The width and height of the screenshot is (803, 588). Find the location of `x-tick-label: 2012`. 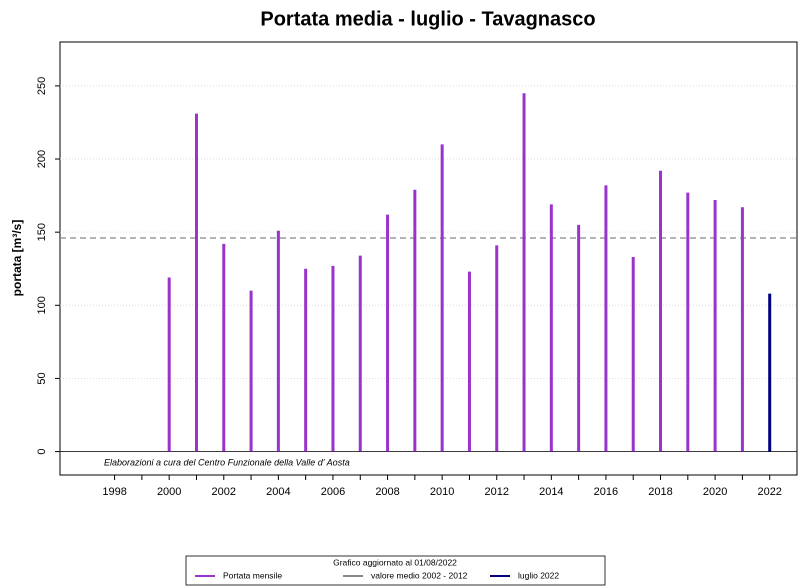

x-tick-label: 2012 is located at coordinates (496, 492).